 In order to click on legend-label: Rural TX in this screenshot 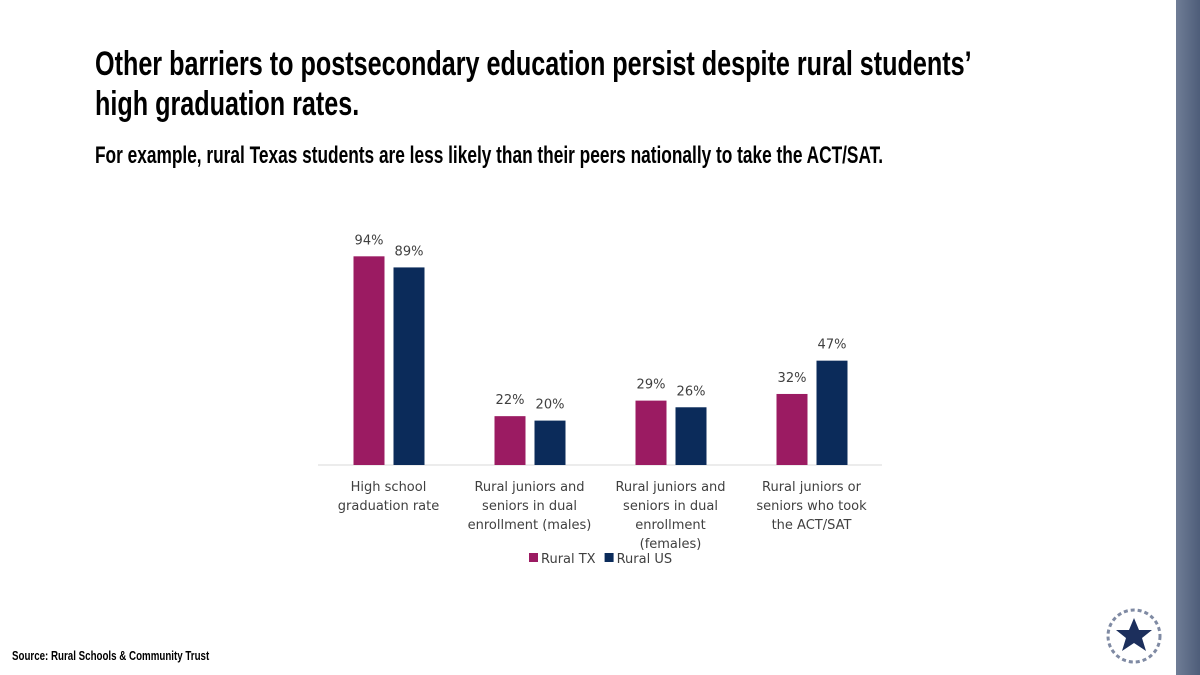, I will do `click(568, 559)`.